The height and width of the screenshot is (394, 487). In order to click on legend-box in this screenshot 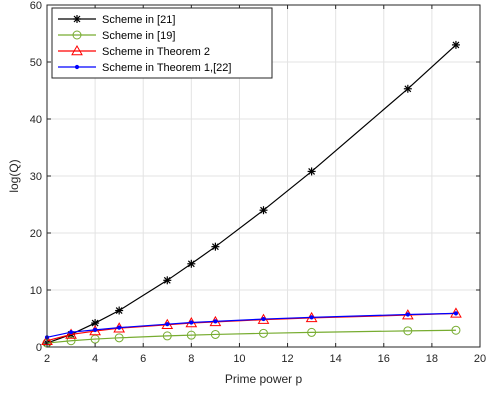, I will do `click(162, 43)`.